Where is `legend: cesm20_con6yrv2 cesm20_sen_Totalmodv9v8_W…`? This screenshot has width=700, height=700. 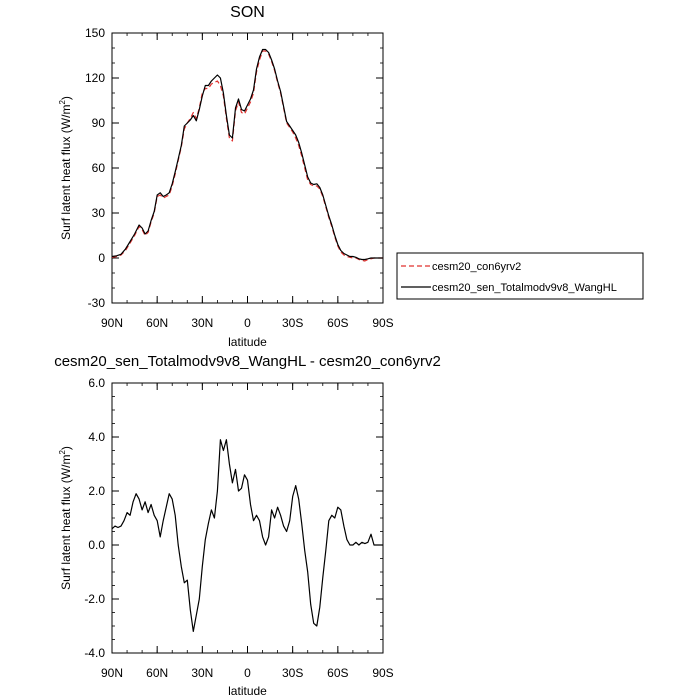
legend: cesm20_con6yrv2 cesm20_sen_Totalmodv9v8_W… is located at coordinates (520, 276).